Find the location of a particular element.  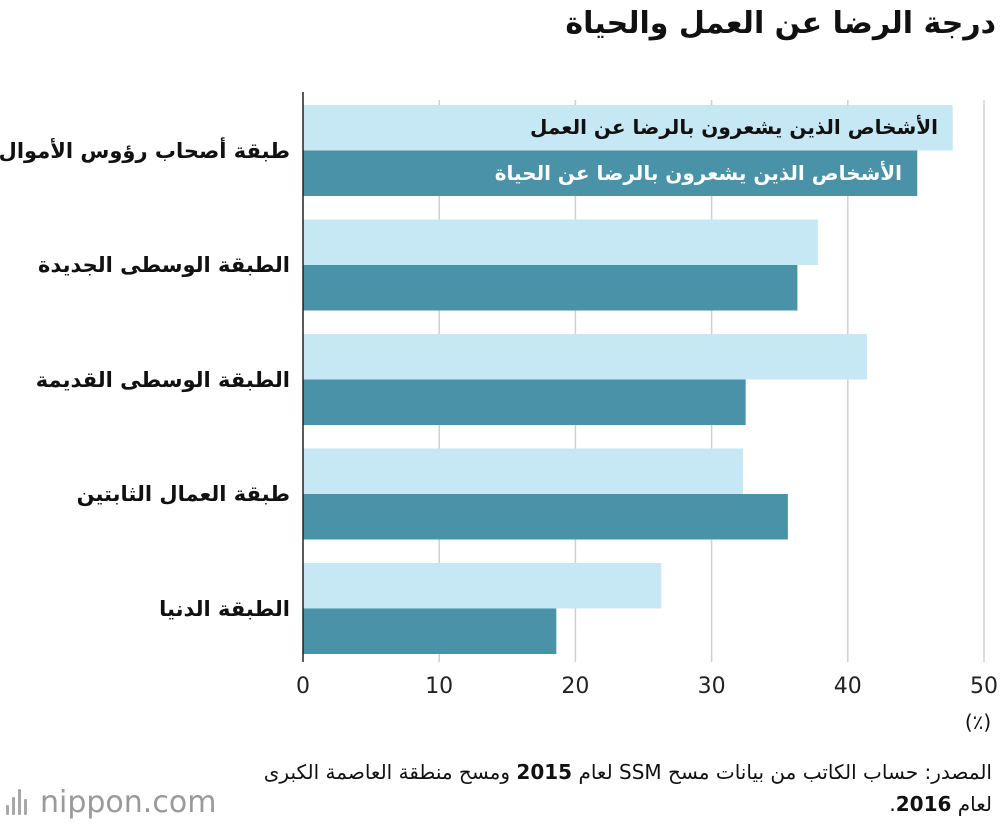

nippon-logo: nippon.com is located at coordinates (111, 802).